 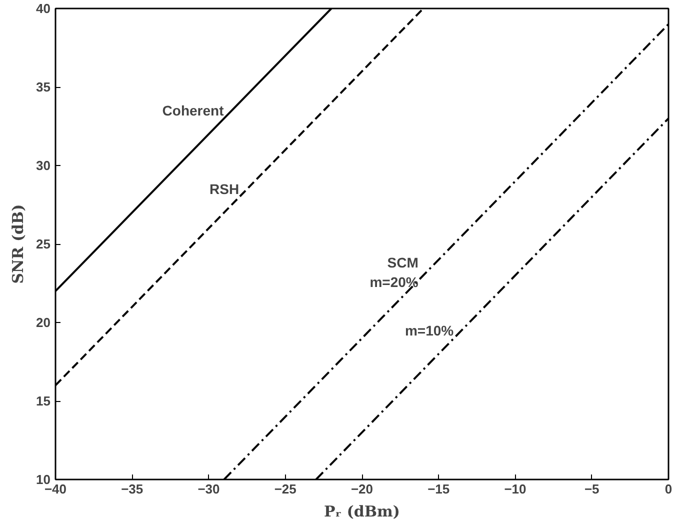 I want to click on annotation: RSH, so click(x=225, y=189).